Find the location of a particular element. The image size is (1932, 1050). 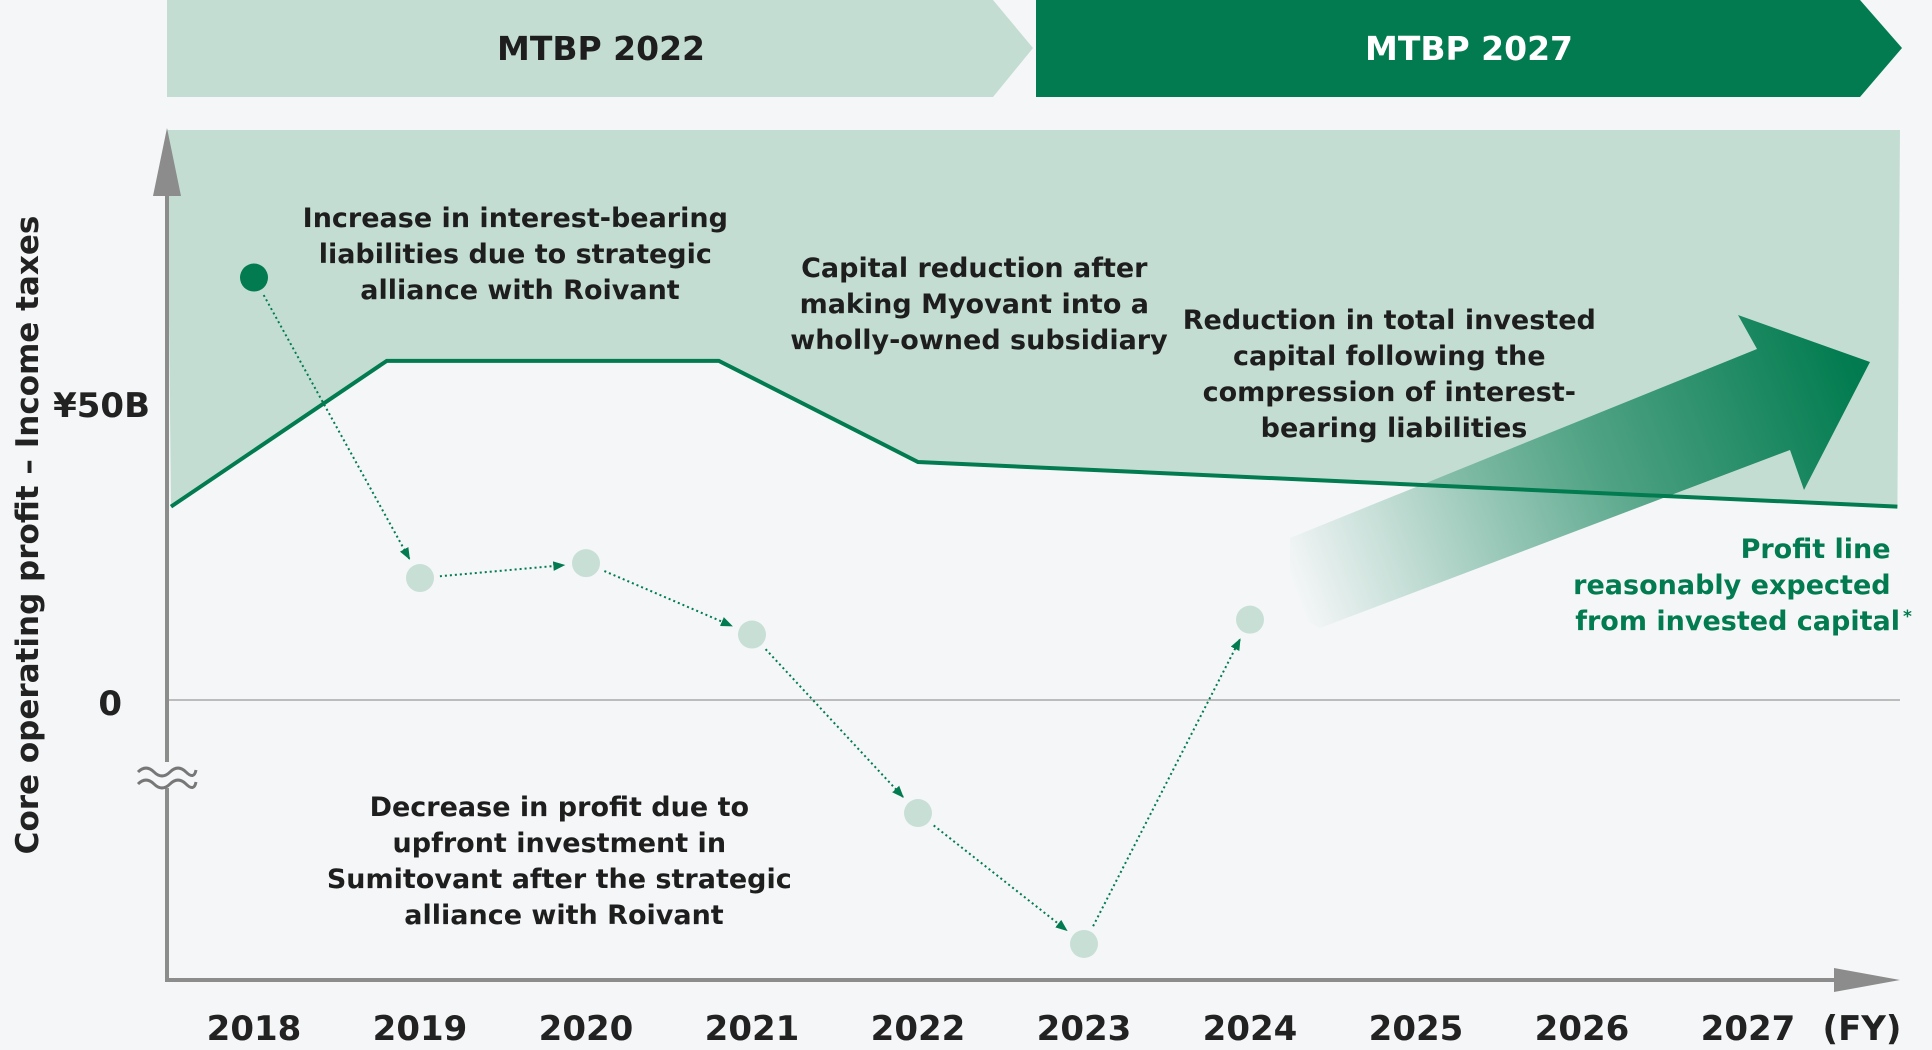

connector-arrow-2023-2024 is located at coordinates (1166, 782).